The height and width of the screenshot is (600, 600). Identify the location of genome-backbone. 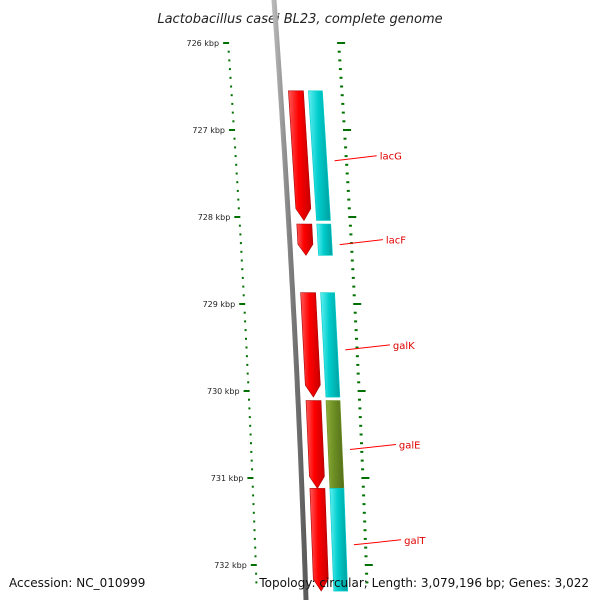
(290, 300).